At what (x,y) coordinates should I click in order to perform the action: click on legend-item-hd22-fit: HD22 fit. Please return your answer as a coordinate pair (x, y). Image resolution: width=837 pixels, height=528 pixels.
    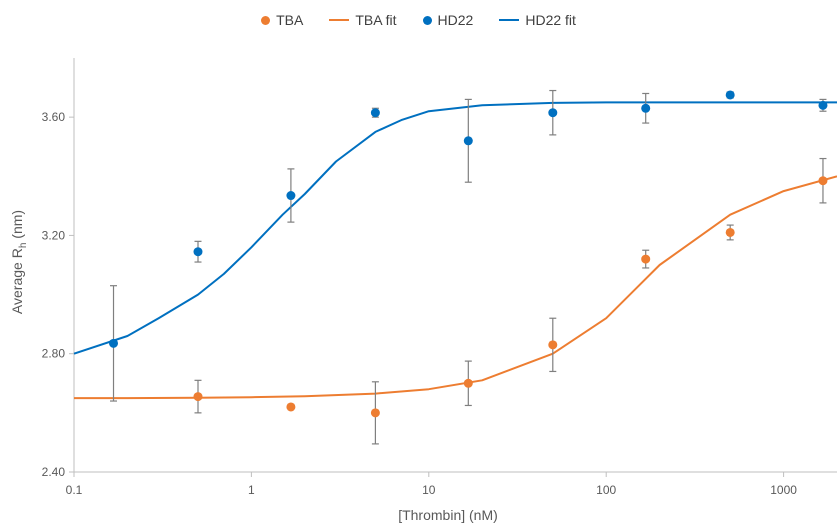
    Looking at the image, I should click on (537, 20).